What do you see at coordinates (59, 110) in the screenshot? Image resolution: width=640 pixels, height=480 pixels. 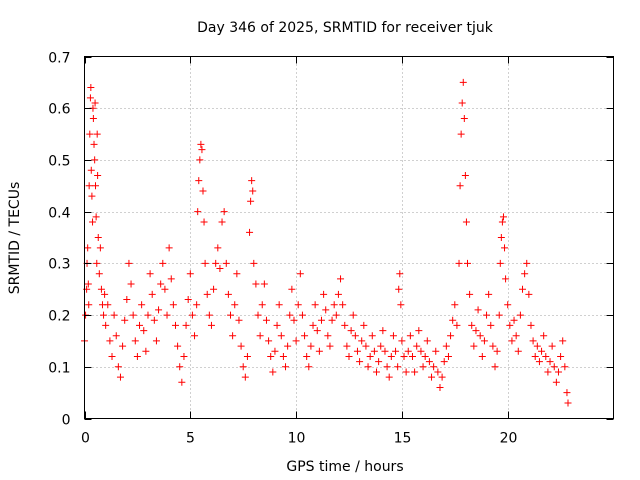 I see `y-tick-label: 0.6` at bounding box center [59, 110].